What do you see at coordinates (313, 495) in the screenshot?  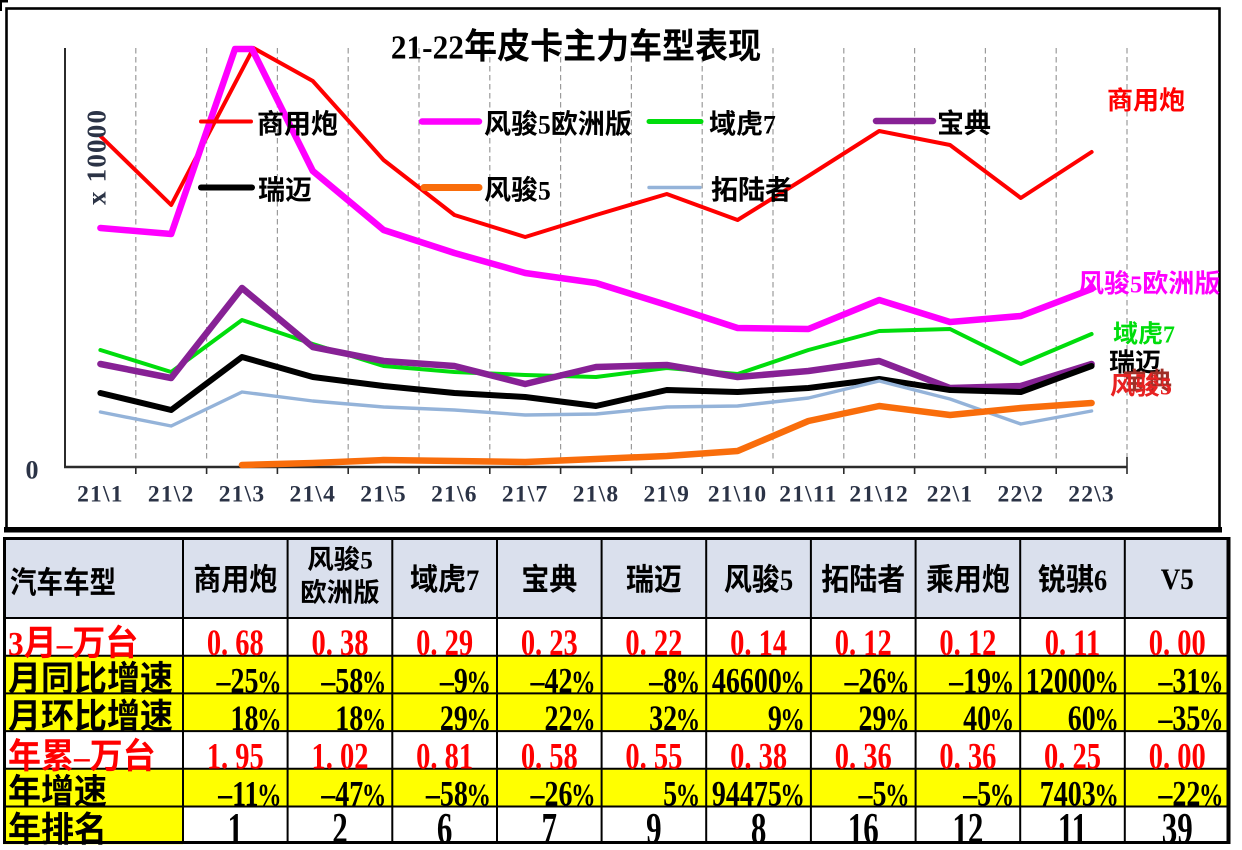 I see `svg-text: 21\4` at bounding box center [313, 495].